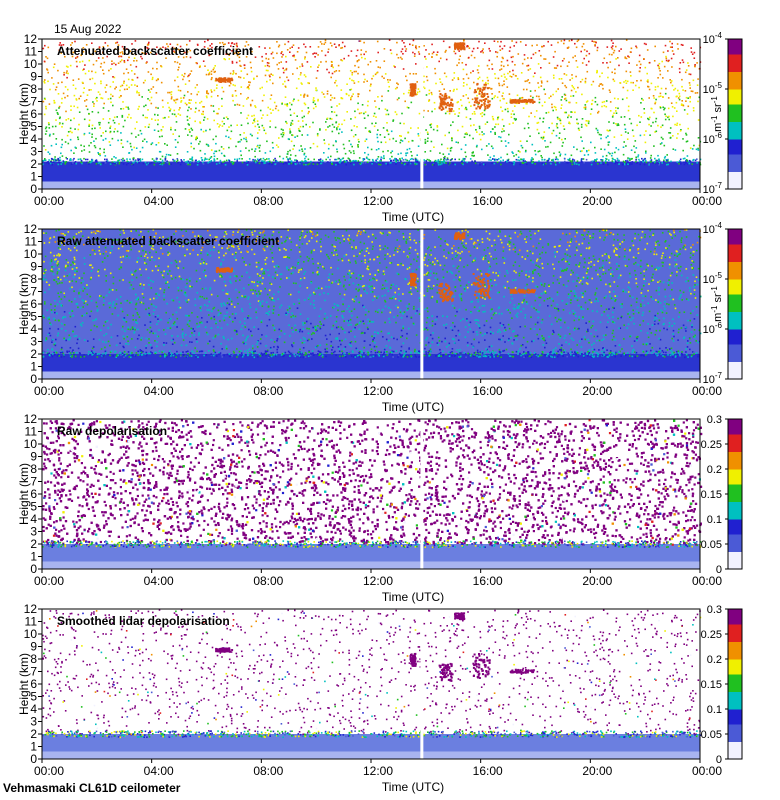 This screenshot has height=800, width=780. I want to click on y-axis-label: Height (km), so click(24, 494).